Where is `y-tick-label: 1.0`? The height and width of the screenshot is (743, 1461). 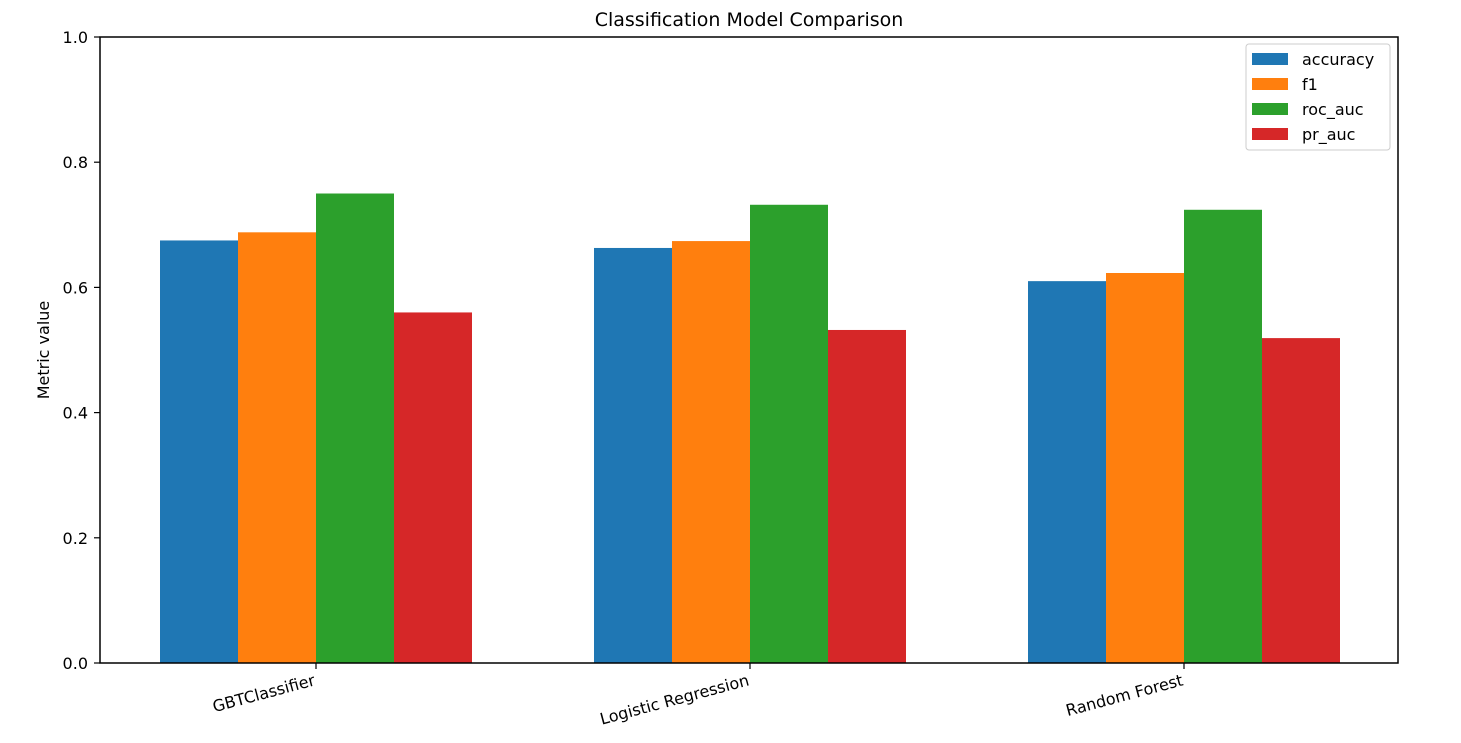
y-tick-label: 1.0 is located at coordinates (75, 37).